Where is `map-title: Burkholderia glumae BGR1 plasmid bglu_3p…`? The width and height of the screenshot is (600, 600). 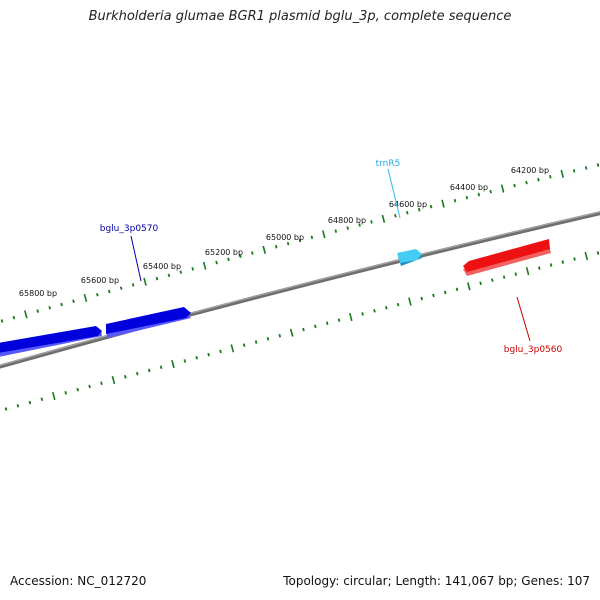 map-title: Burkholderia glumae BGR1 plasmid bglu_3p… is located at coordinates (300, 16).